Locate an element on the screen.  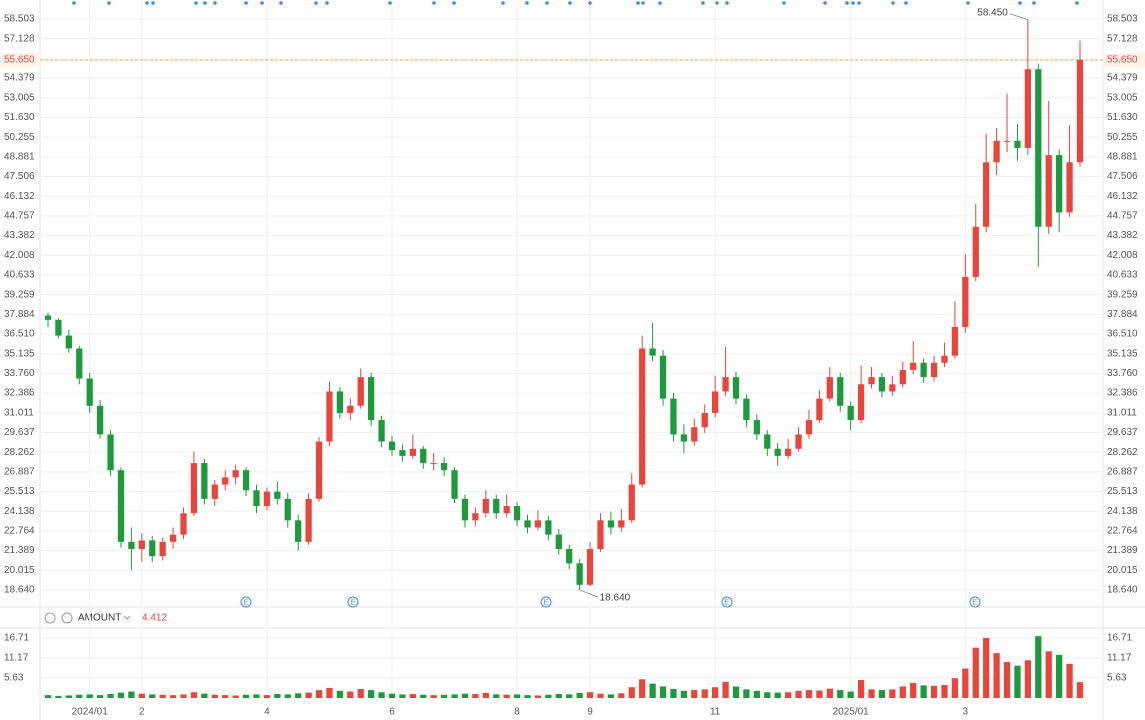
y-tick-label-right: 22.764 is located at coordinates (1122, 531).